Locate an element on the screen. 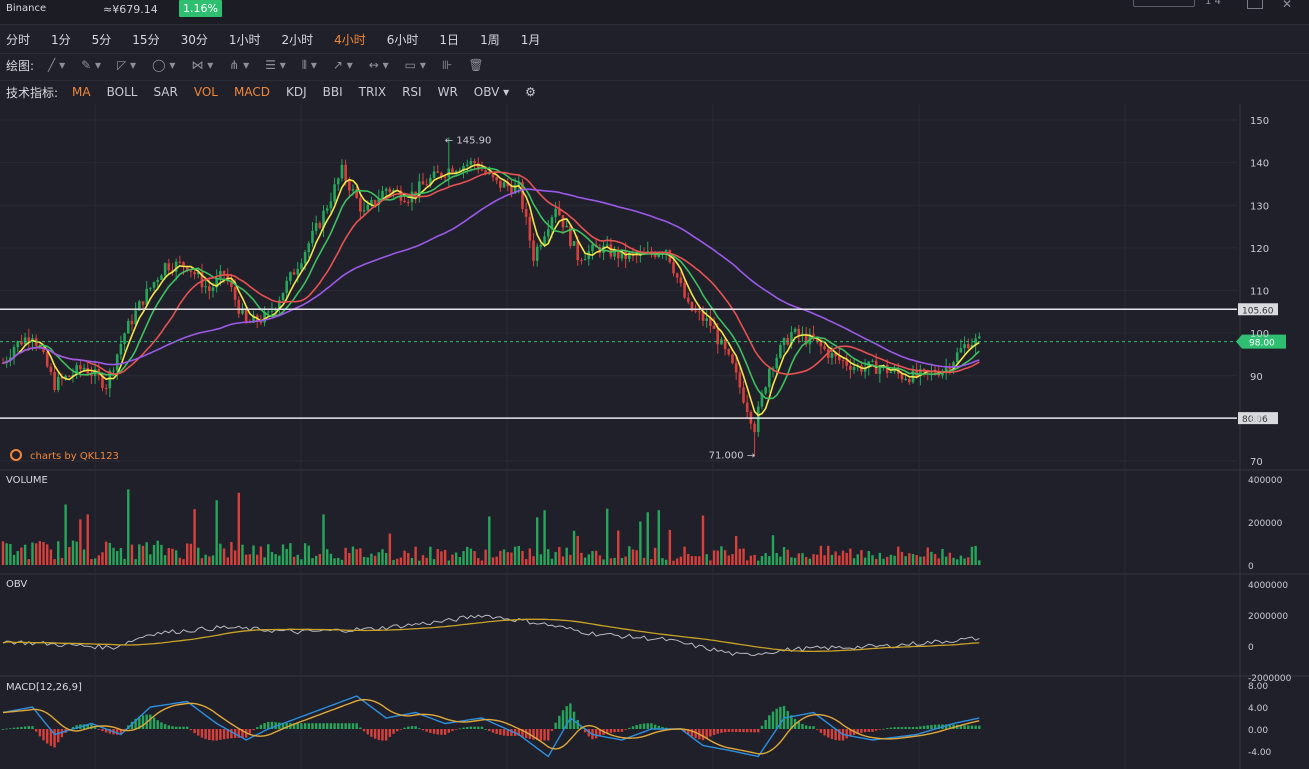  timeframe-6: 2小时 is located at coordinates (297, 39).